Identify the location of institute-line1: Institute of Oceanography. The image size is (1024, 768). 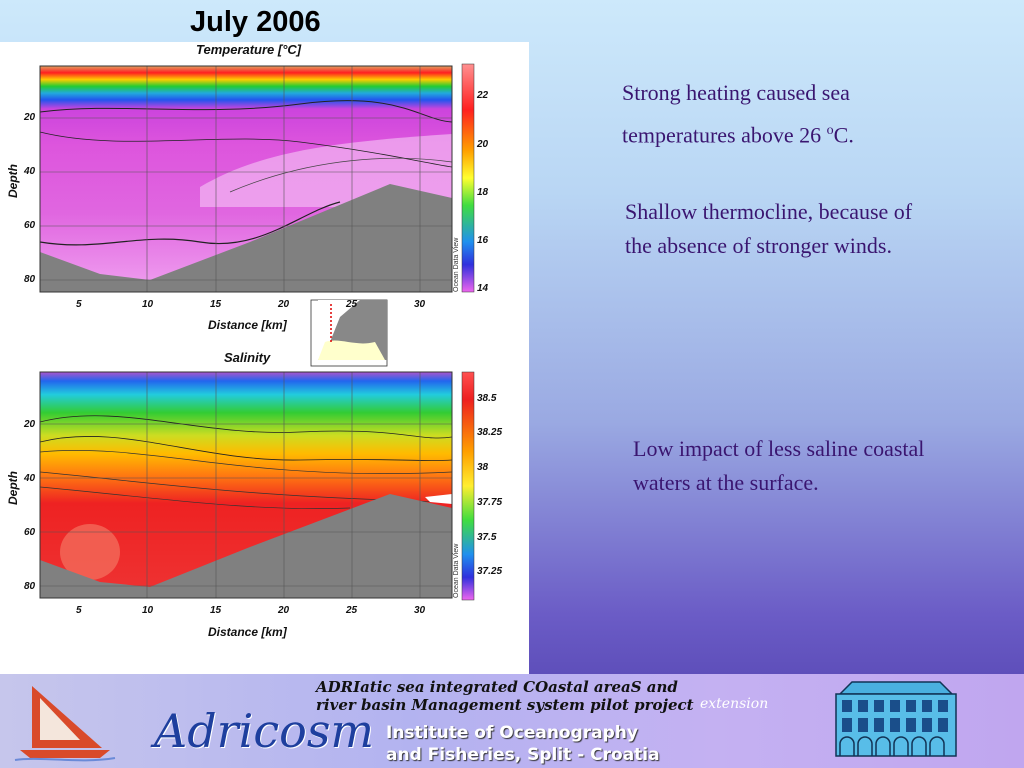
(512, 733).